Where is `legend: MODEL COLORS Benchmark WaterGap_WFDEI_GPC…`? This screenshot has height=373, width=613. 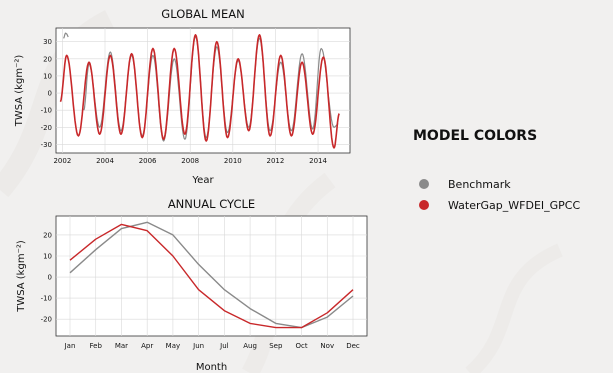 legend: MODEL COLORS Benchmark WaterGap_WFDEI_GPC… is located at coordinates (496, 170).